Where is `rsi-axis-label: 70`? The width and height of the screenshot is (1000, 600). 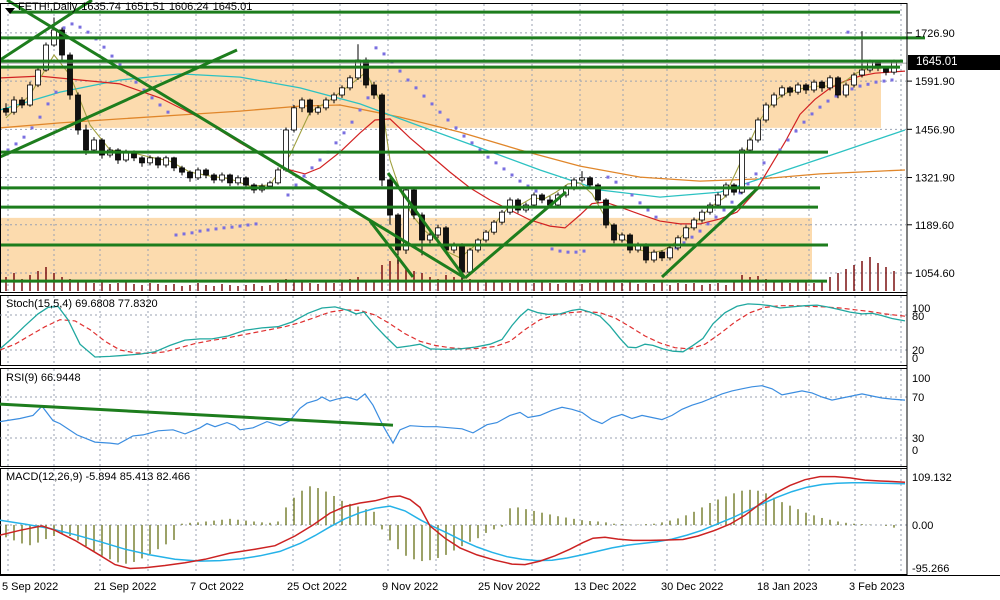 rsi-axis-label: 70 is located at coordinates (918, 398).